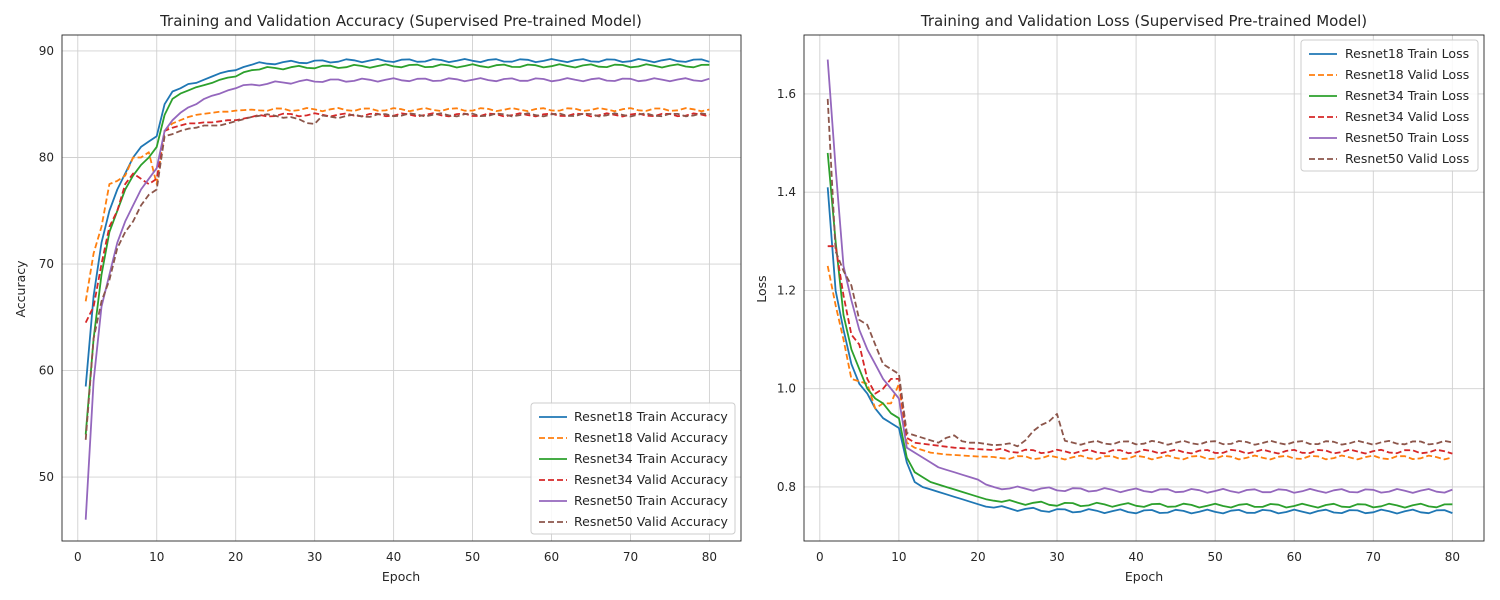 The image size is (1500, 600). I want to click on accuracy-x-axis-label: Epoch, so click(401, 576).